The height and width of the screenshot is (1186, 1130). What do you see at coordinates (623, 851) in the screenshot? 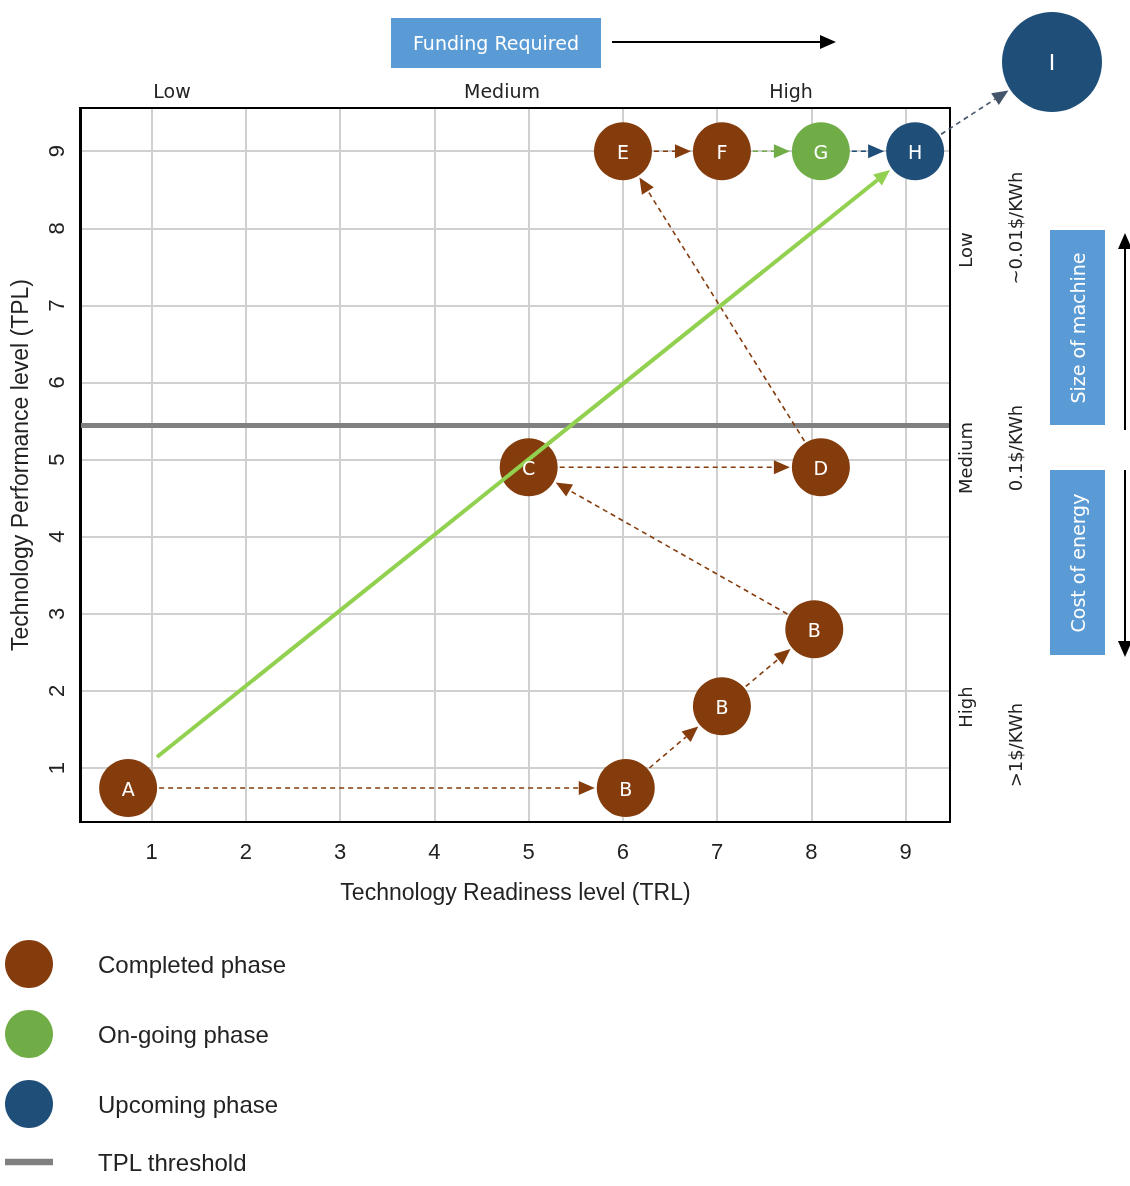
I see `x-tick-label: 6` at bounding box center [623, 851].